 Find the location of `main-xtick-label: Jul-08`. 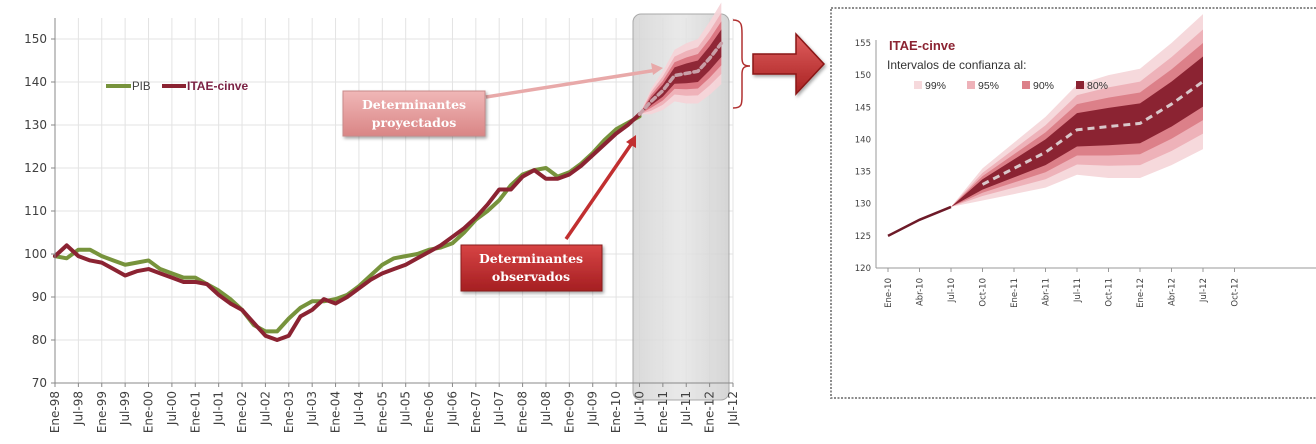

main-xtick-label: Jul-08 is located at coordinates (546, 408).